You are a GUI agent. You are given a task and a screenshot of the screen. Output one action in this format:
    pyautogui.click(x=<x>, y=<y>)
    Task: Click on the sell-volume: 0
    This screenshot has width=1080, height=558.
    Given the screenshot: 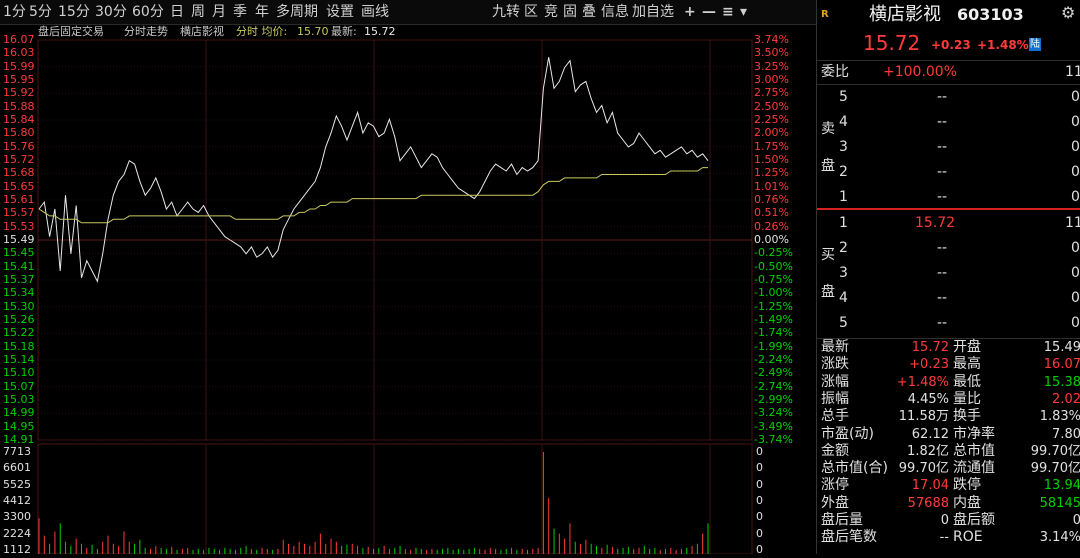 What is the action you would take?
    pyautogui.click(x=1075, y=122)
    